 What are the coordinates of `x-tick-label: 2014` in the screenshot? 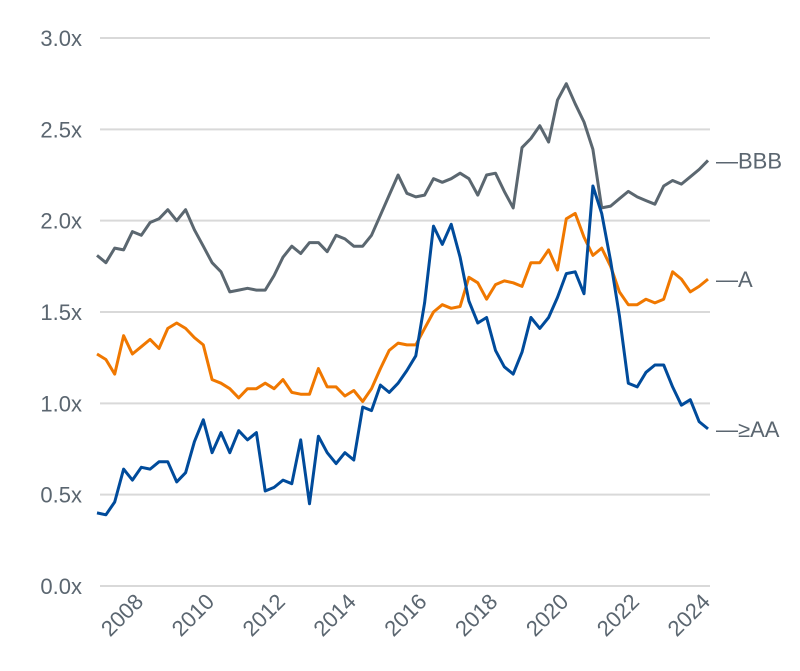 It's located at (334, 615).